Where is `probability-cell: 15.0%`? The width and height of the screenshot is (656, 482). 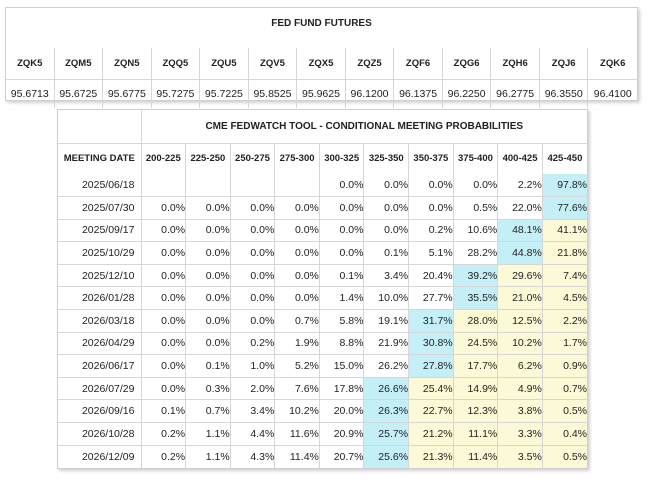
probability-cell: 15.0% is located at coordinates (341, 366).